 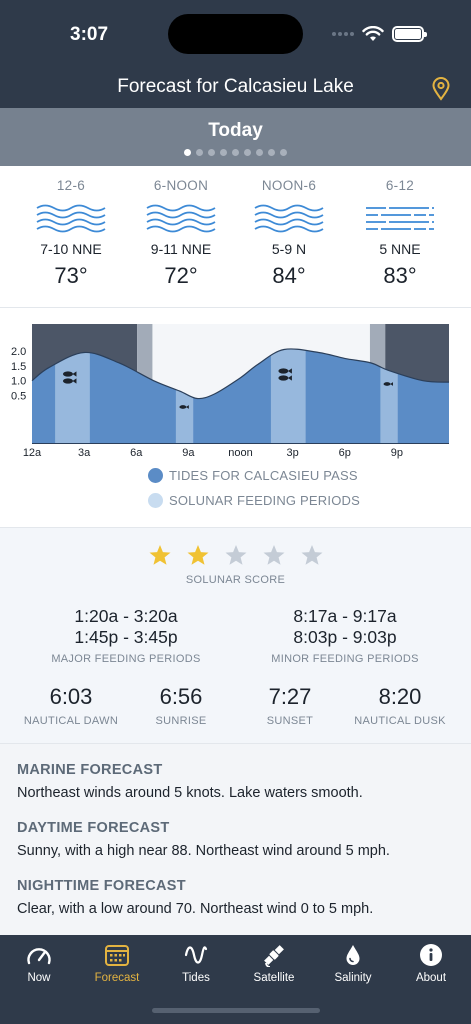 What do you see at coordinates (431, 955) in the screenshot?
I see `info-icon` at bounding box center [431, 955].